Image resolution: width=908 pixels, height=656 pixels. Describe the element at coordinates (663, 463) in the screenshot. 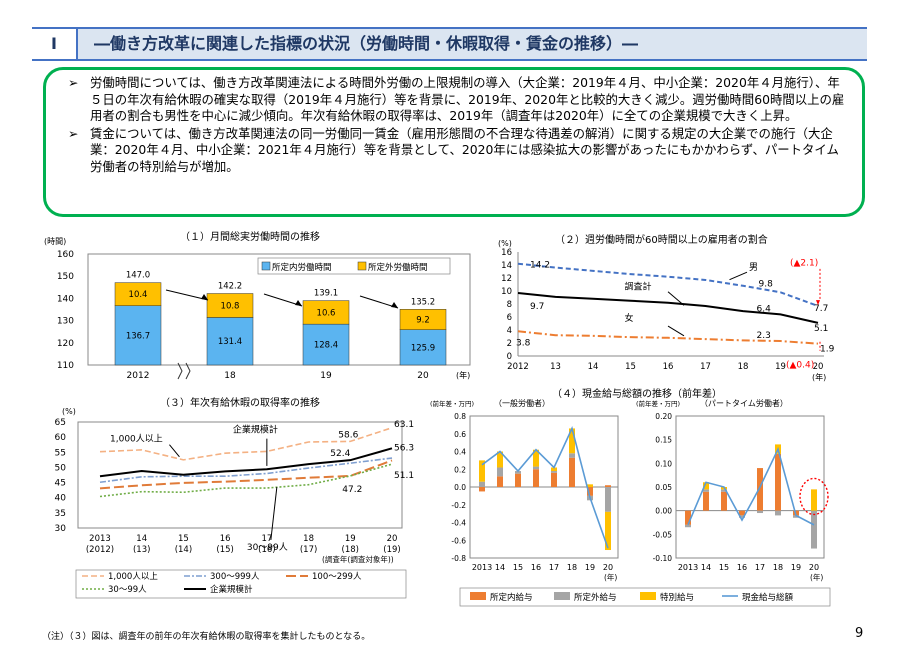

I see `chart4-y-tick-label: 0.10` at that location.